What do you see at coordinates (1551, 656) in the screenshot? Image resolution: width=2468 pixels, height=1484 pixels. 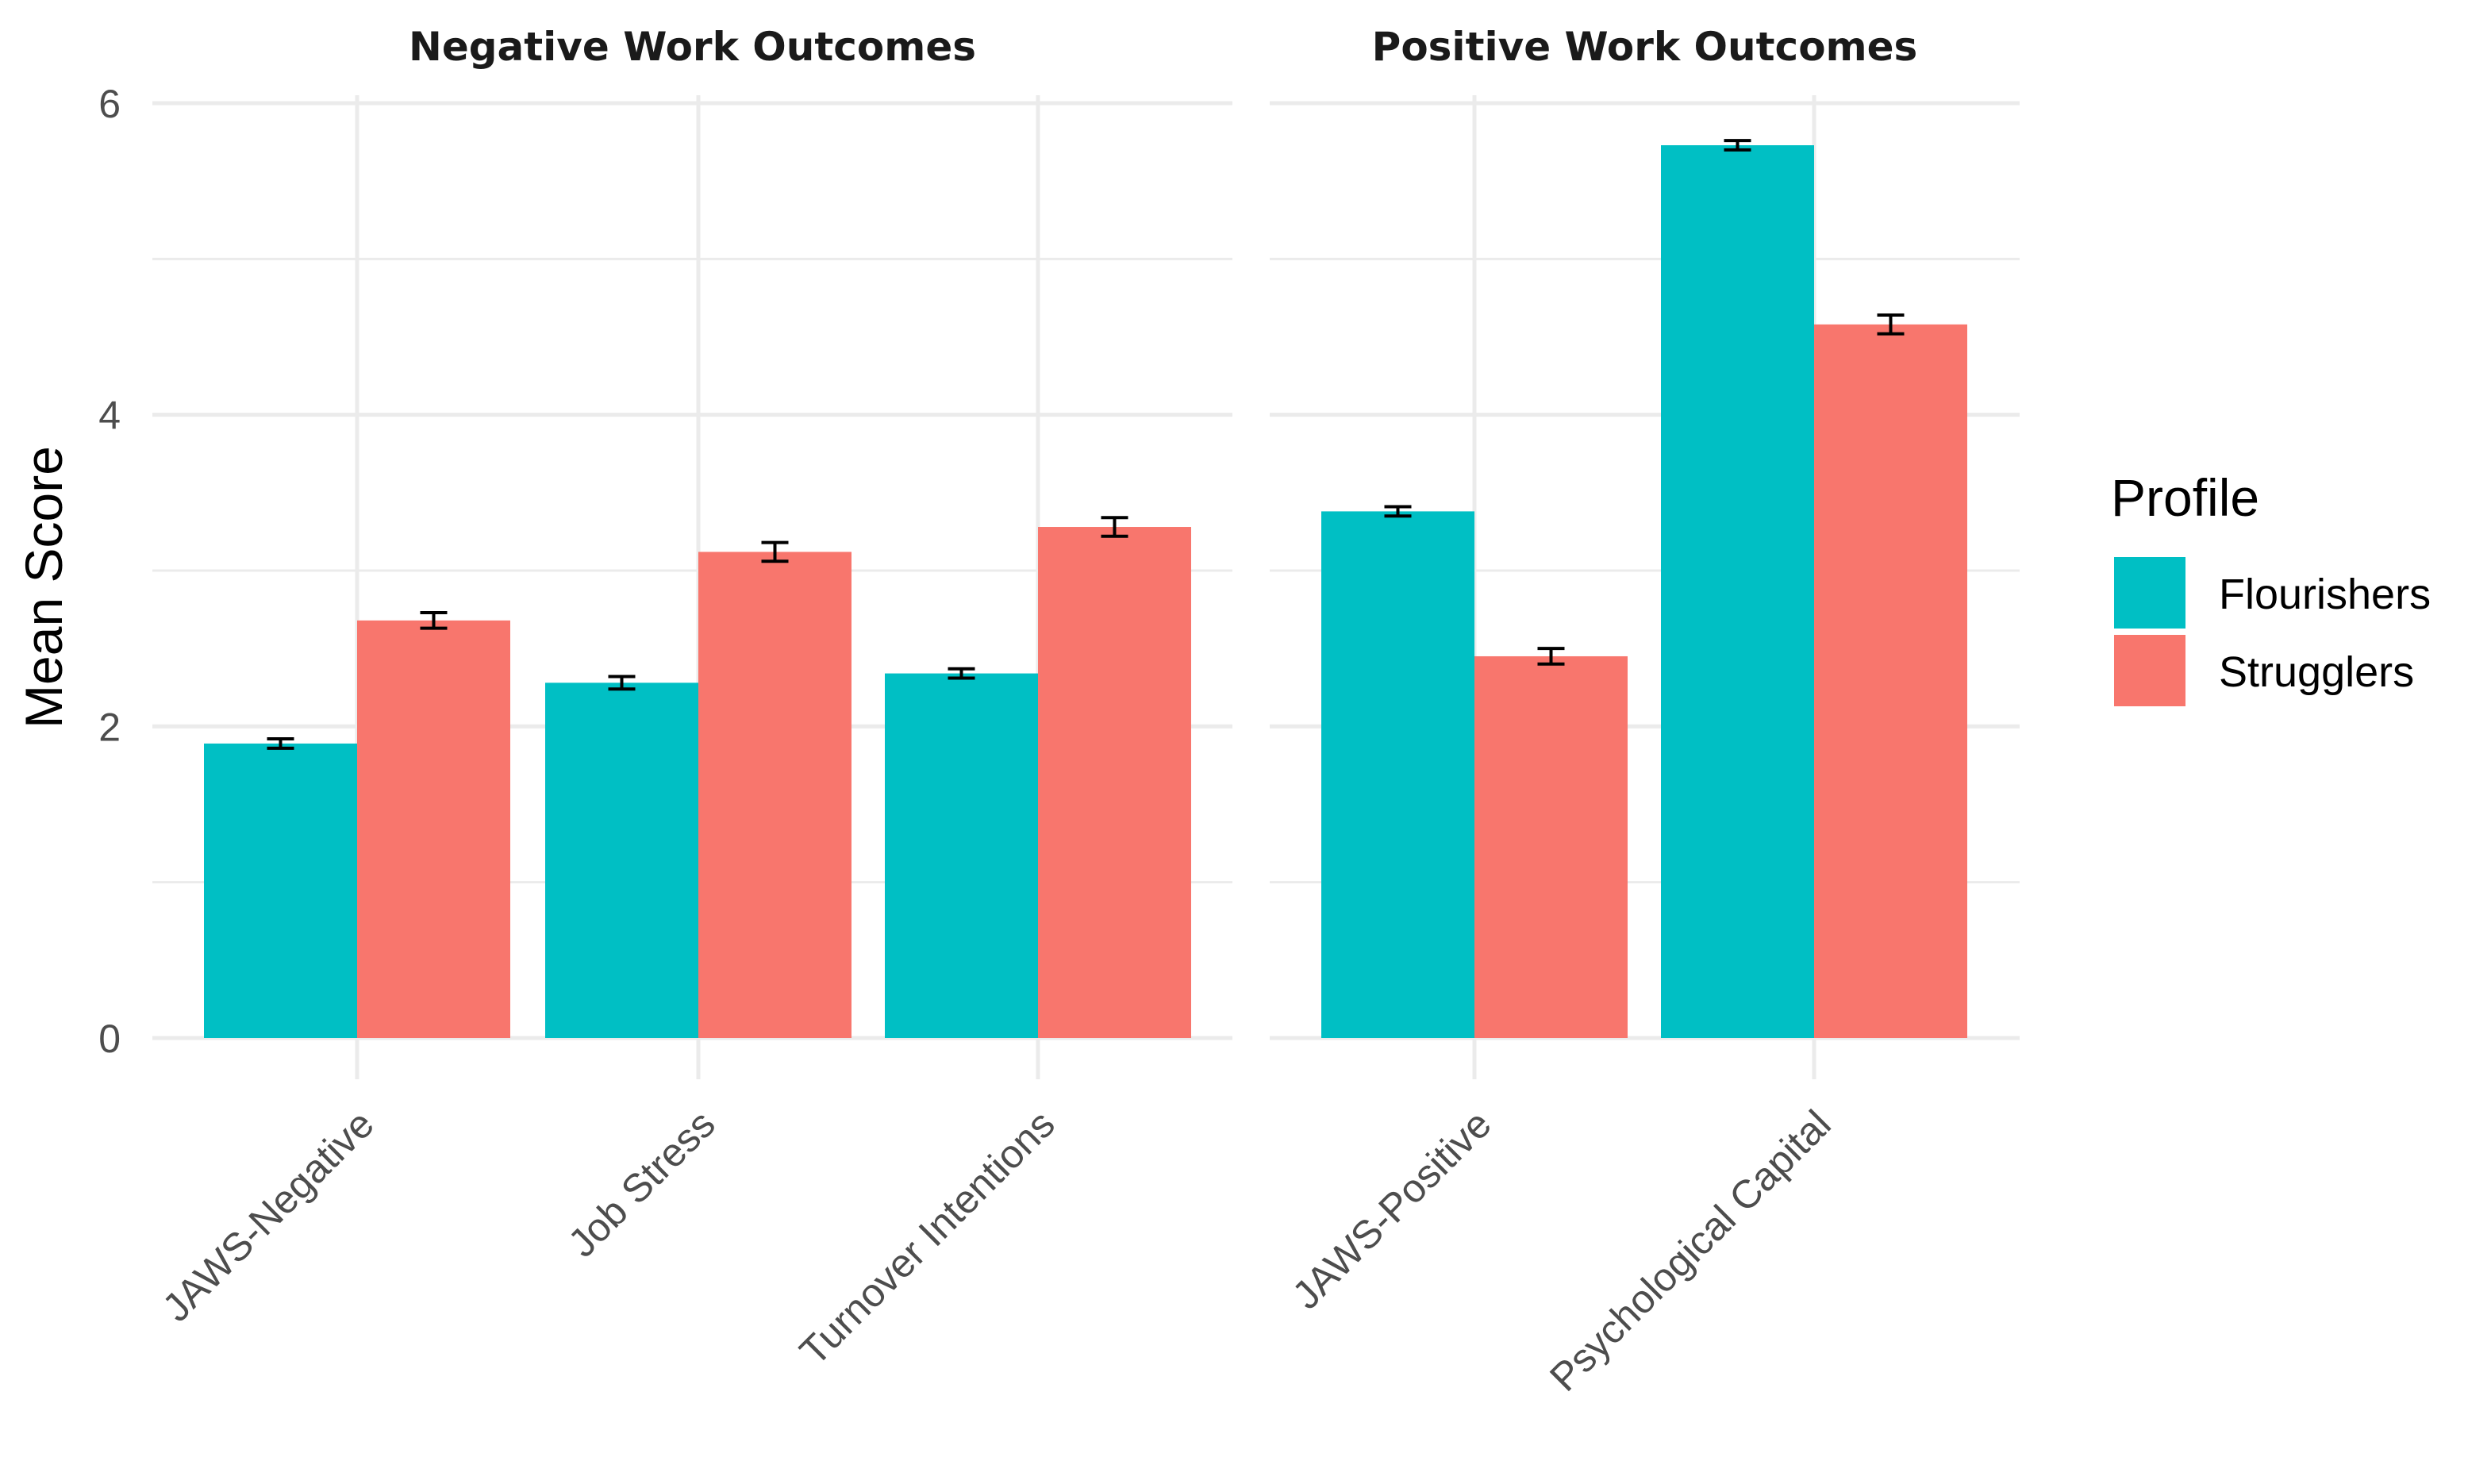 I see `error-bar-jaws-positive-strugglers` at bounding box center [1551, 656].